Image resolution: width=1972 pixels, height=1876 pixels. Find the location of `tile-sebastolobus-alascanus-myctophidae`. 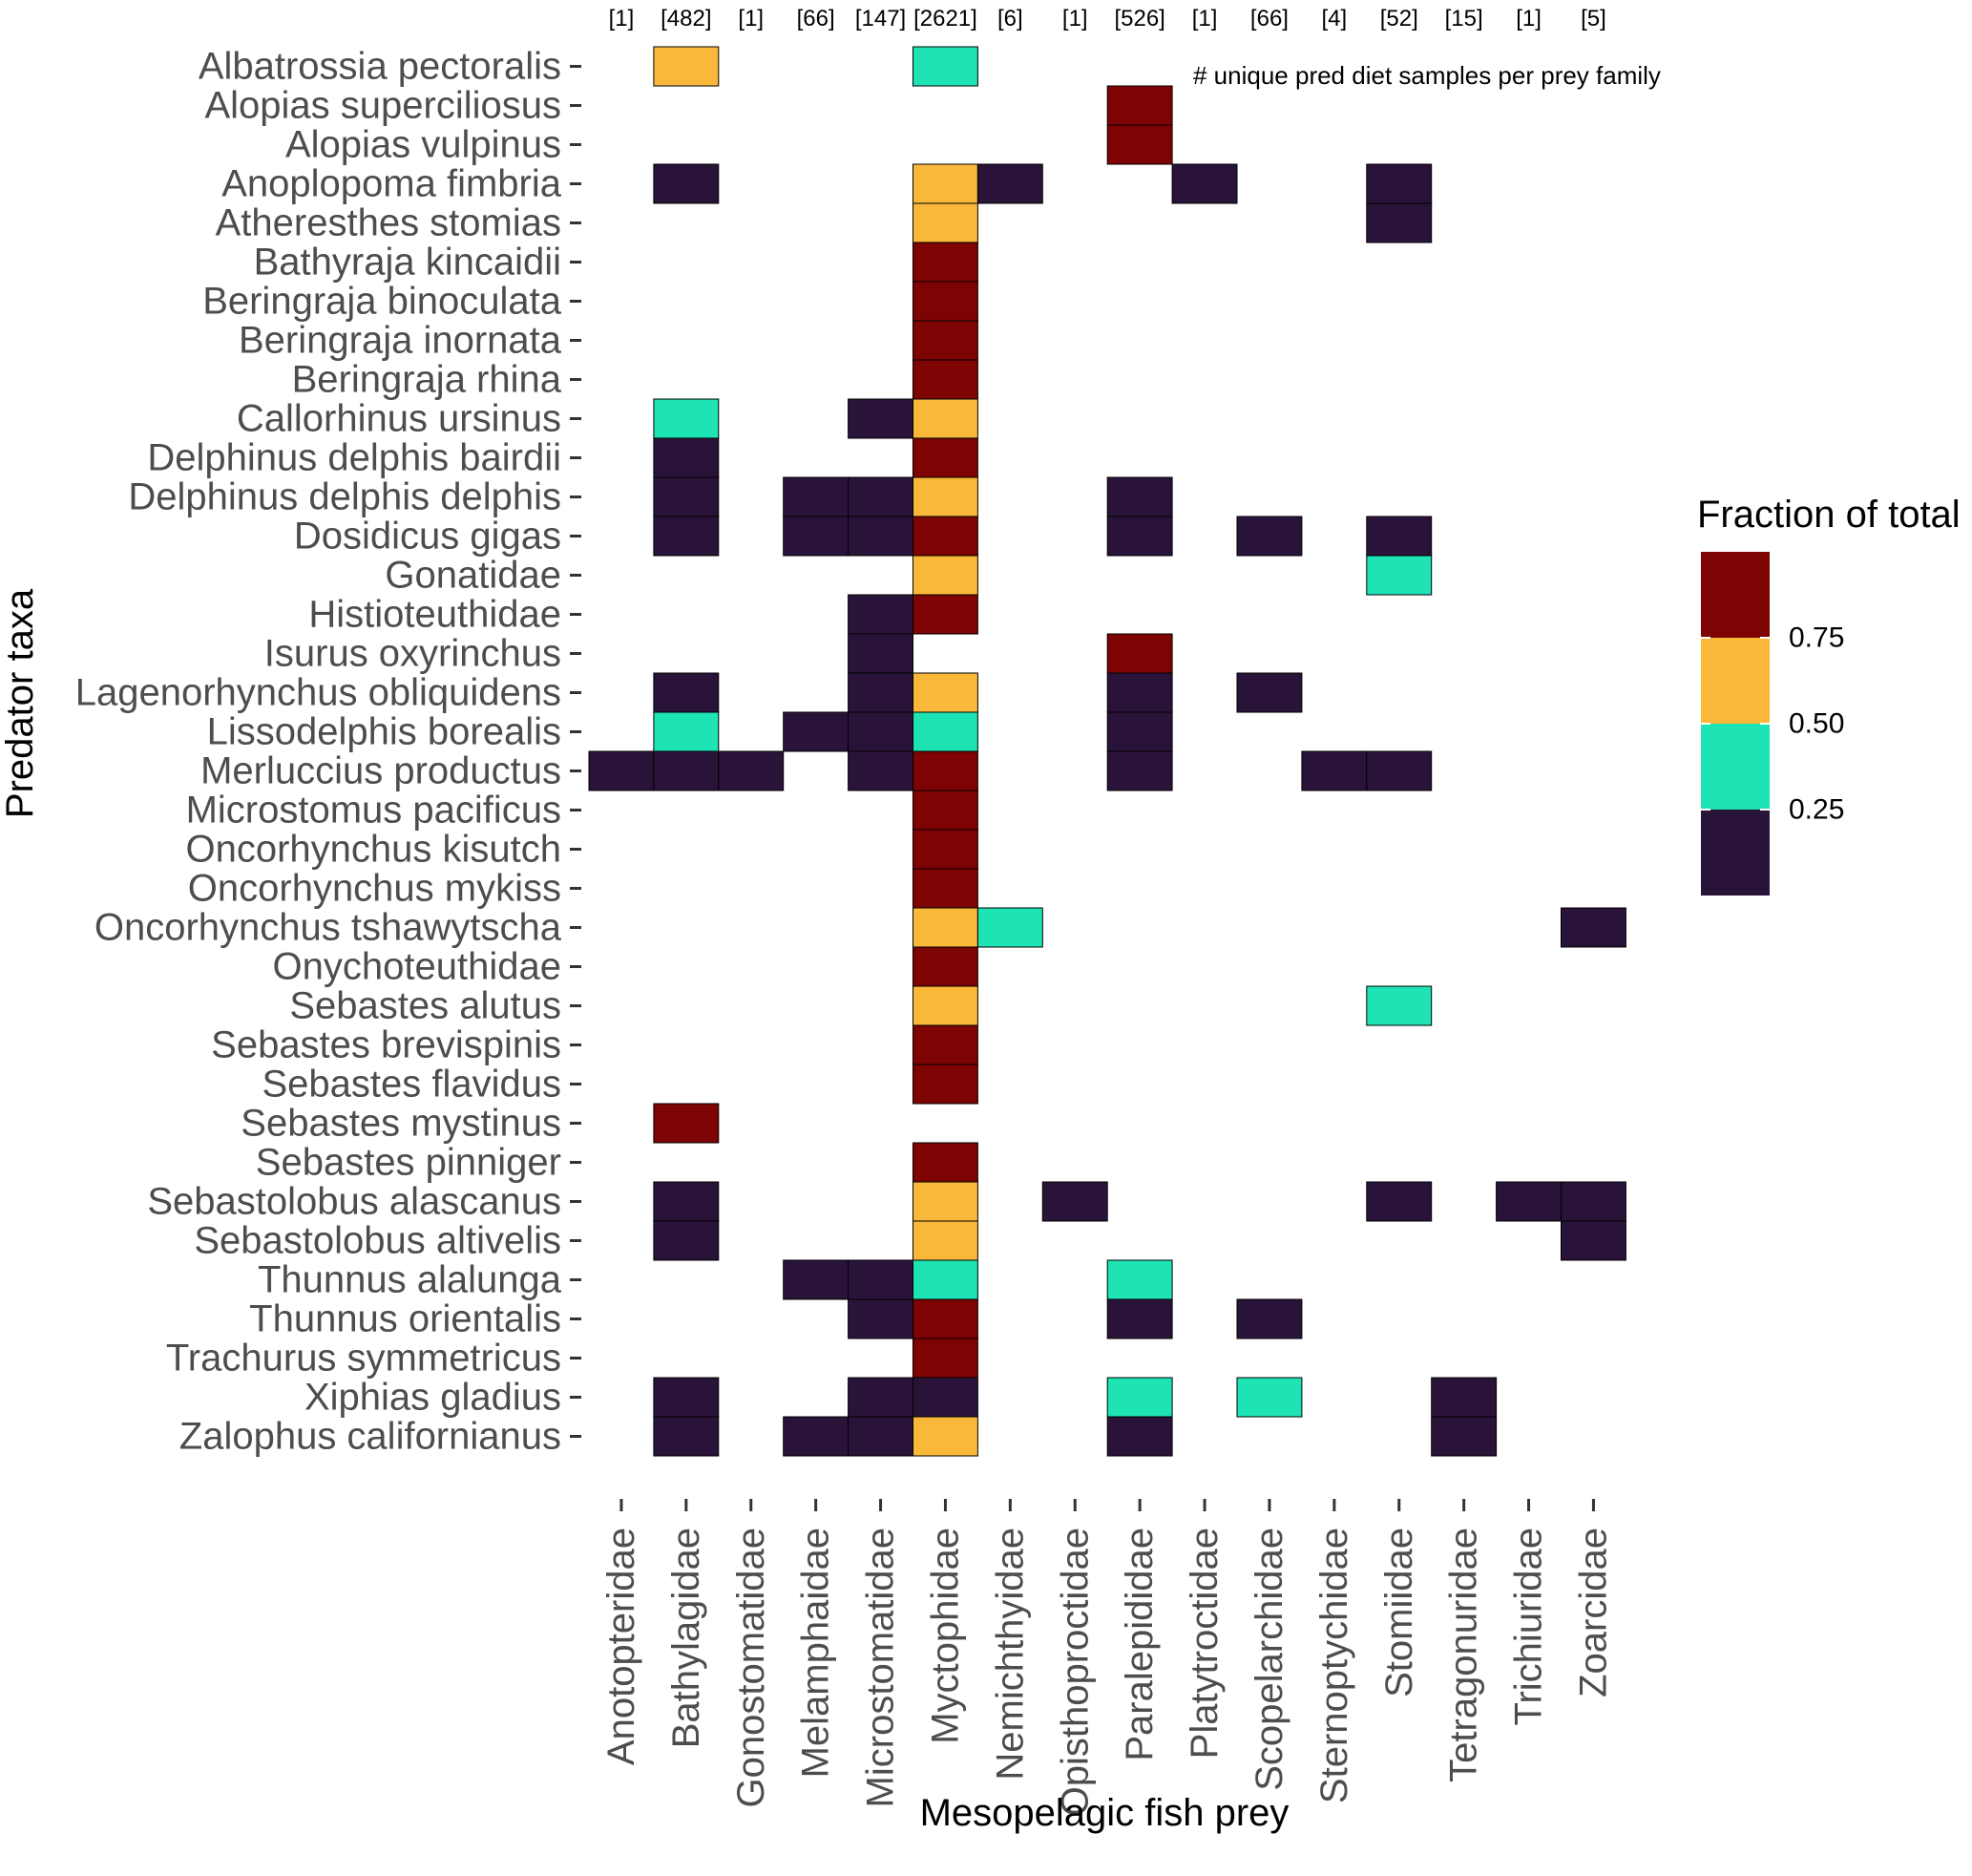

tile-sebastolobus-alascanus-myctophidae is located at coordinates (945, 1201).